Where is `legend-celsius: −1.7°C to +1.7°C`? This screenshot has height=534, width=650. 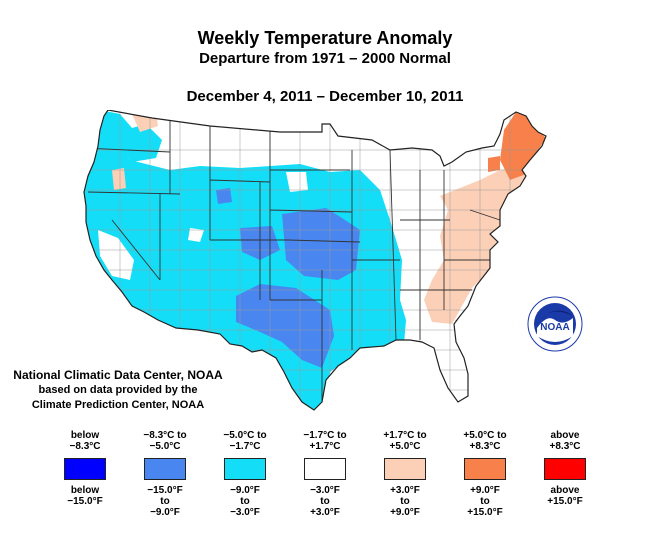
legend-celsius: −1.7°C to +1.7°C is located at coordinates (325, 441).